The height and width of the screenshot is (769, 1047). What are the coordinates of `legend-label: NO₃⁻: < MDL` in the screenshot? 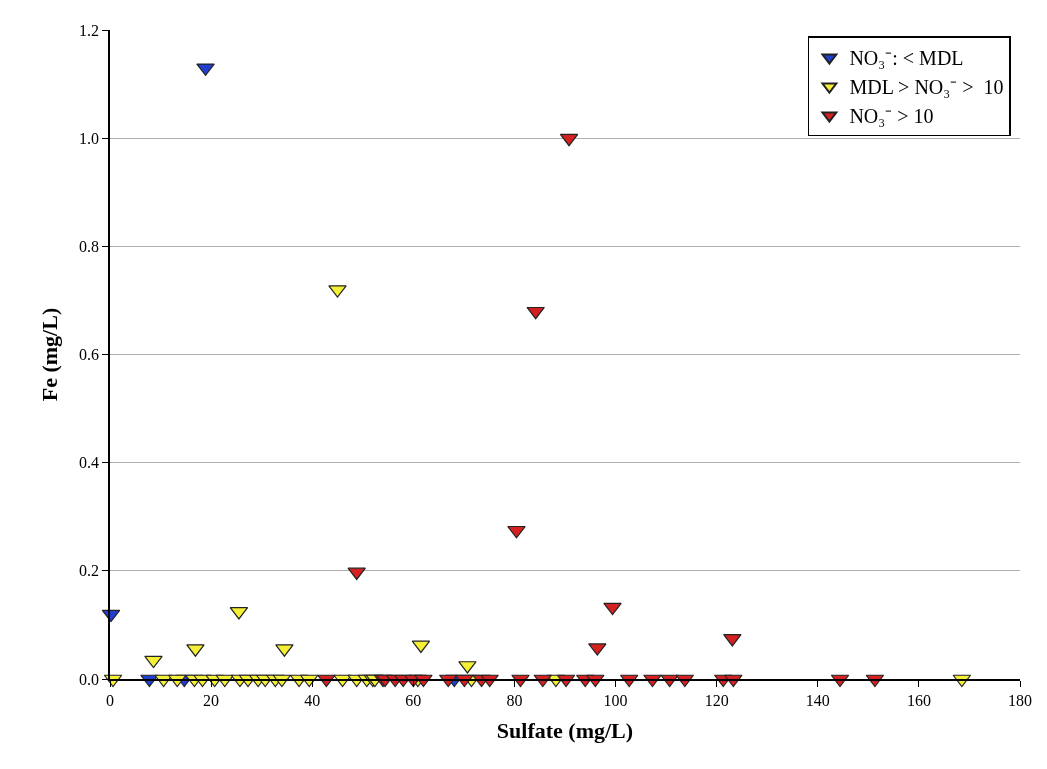 It's located at (906, 58).